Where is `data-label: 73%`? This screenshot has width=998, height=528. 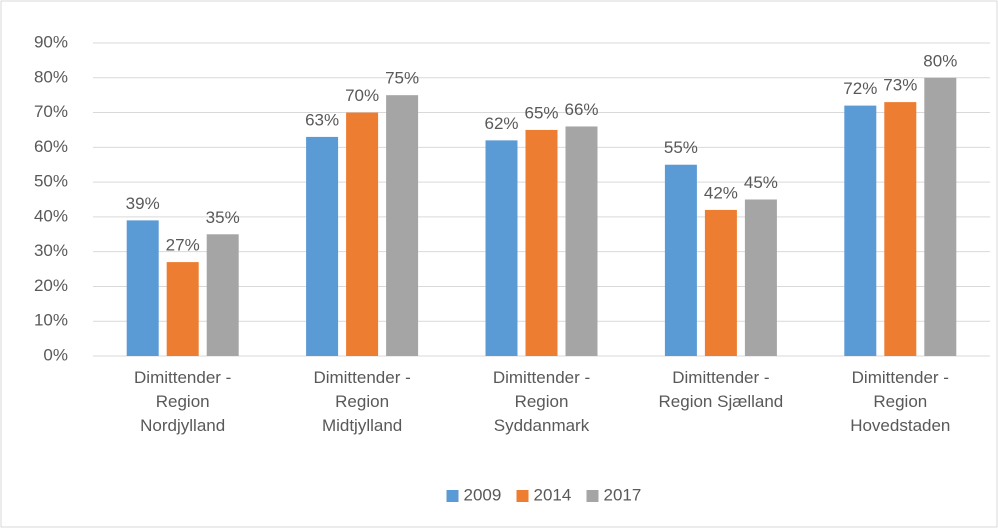
data-label: 73% is located at coordinates (900, 85).